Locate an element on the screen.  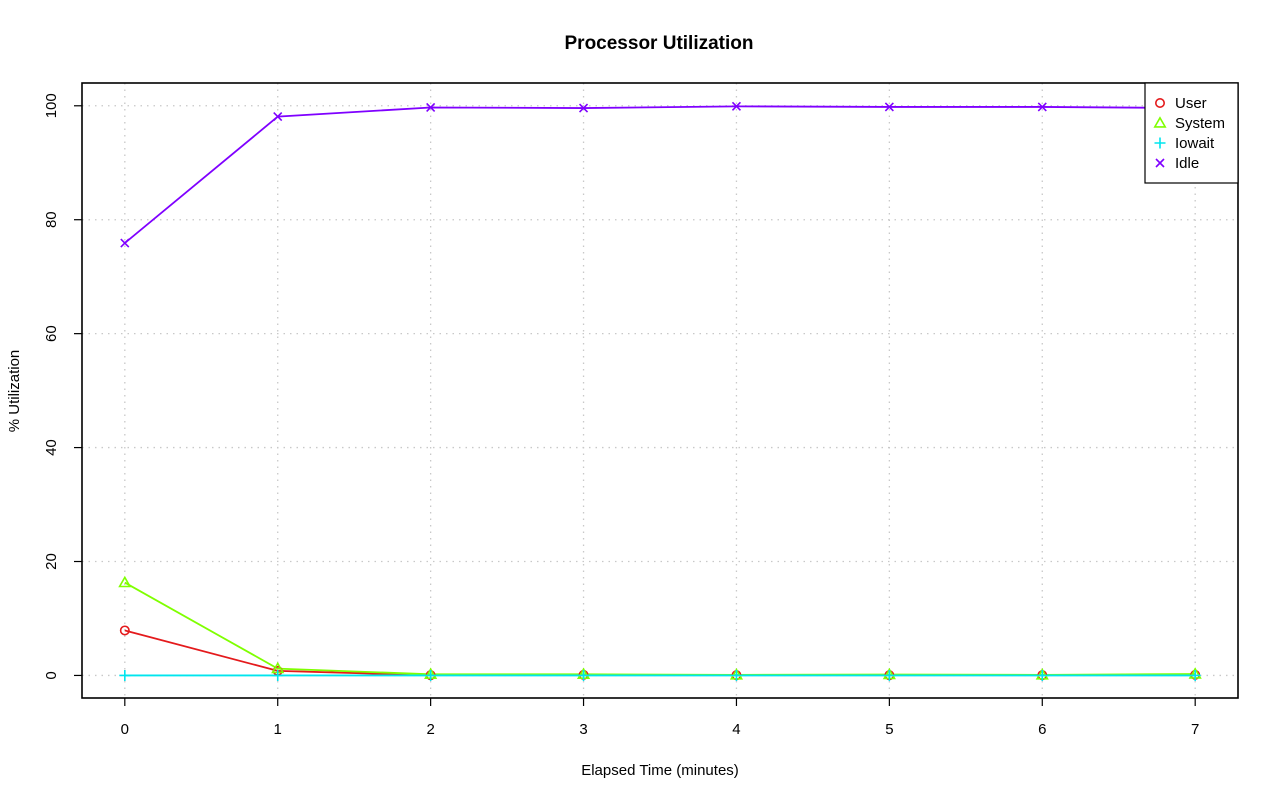
y-tick-label-3: 60 is located at coordinates (51, 333).